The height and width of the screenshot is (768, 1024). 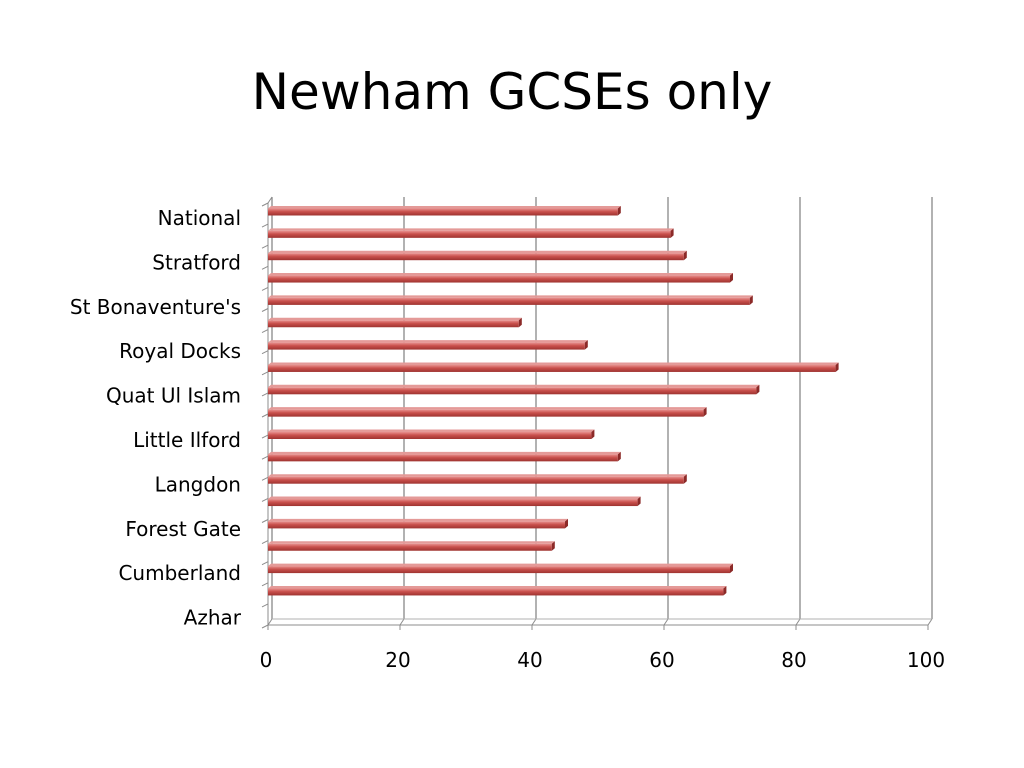 I want to click on category-label: Forest Gate, so click(x=183, y=529).